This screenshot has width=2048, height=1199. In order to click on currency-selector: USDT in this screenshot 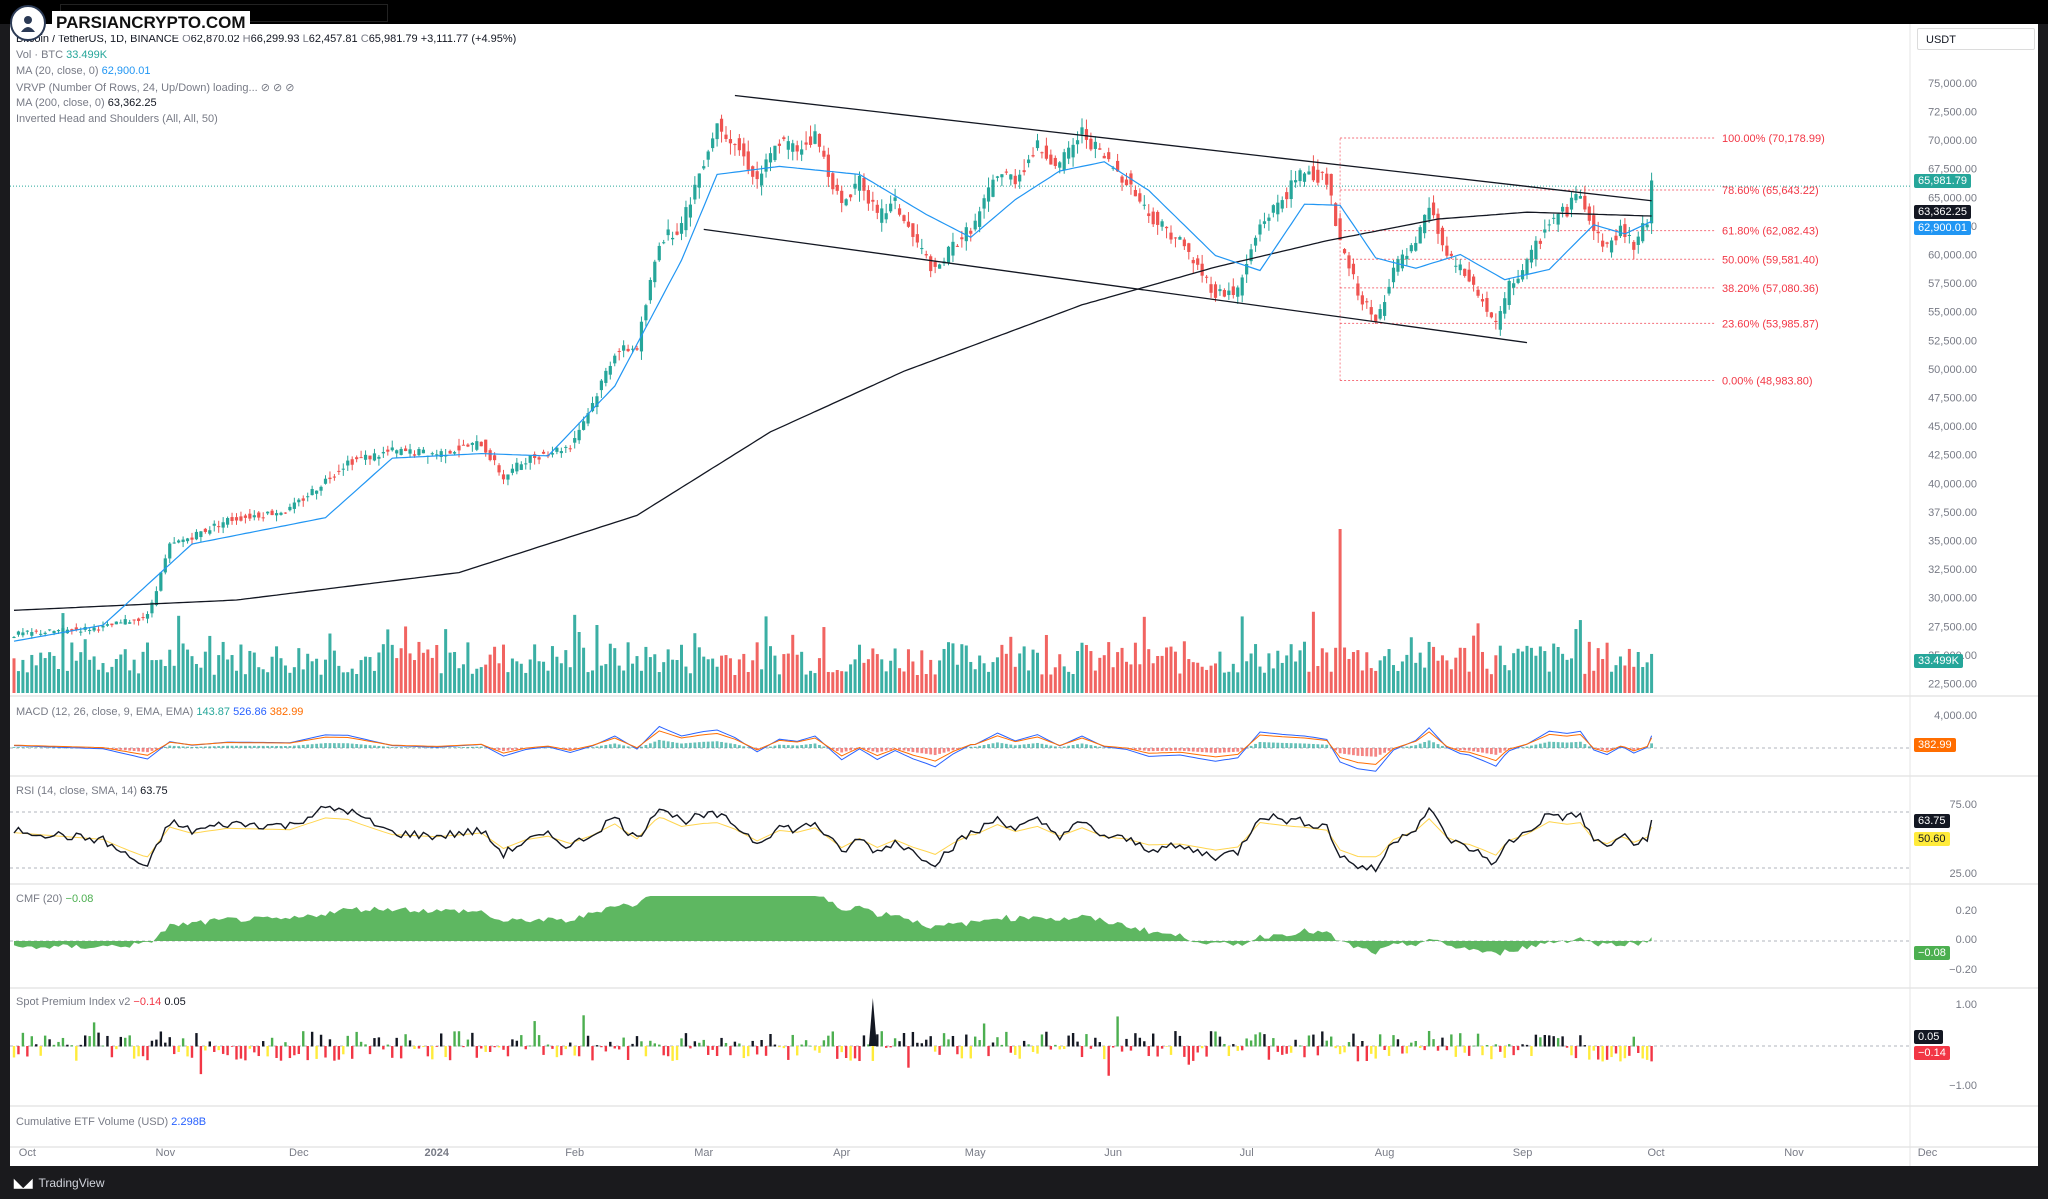, I will do `click(1976, 39)`.